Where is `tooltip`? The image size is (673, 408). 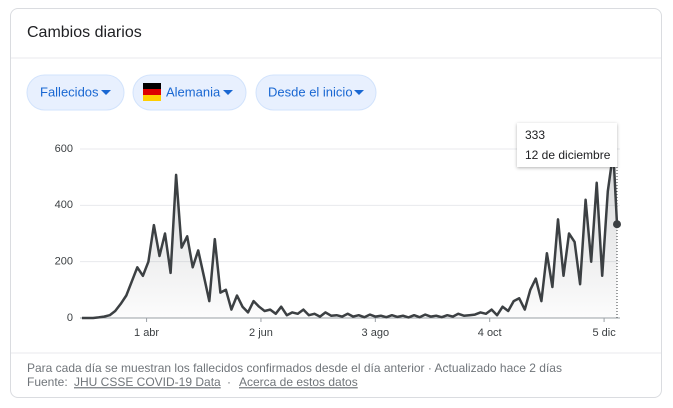 tooltip is located at coordinates (567, 145).